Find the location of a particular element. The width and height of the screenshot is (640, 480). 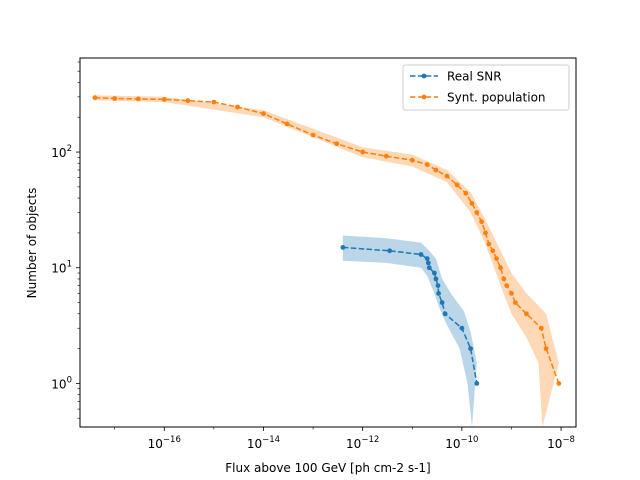

y-tick-label: 10⁰ is located at coordinates (61, 383).